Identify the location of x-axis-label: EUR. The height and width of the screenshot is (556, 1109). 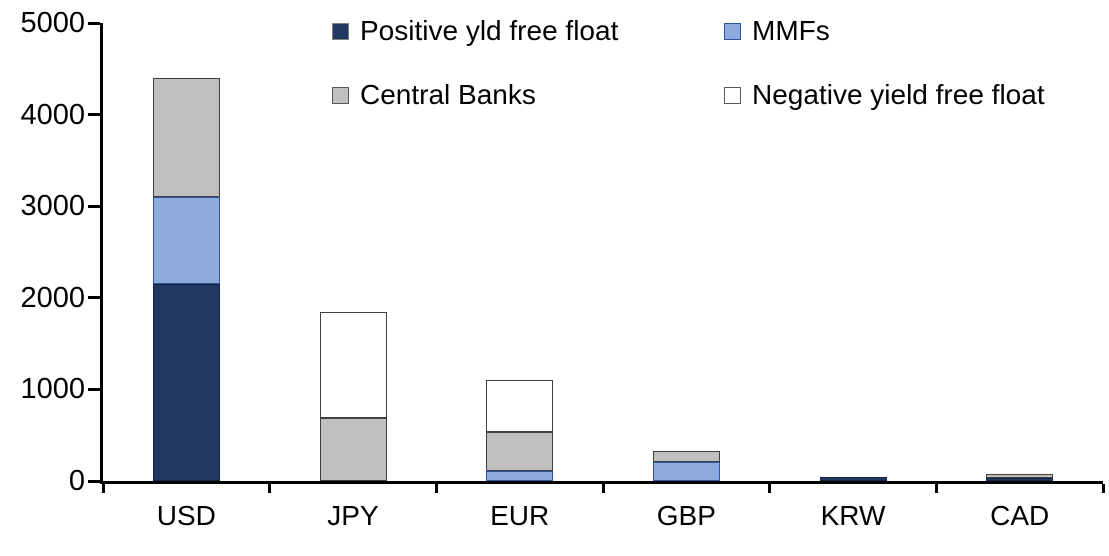
(520, 515).